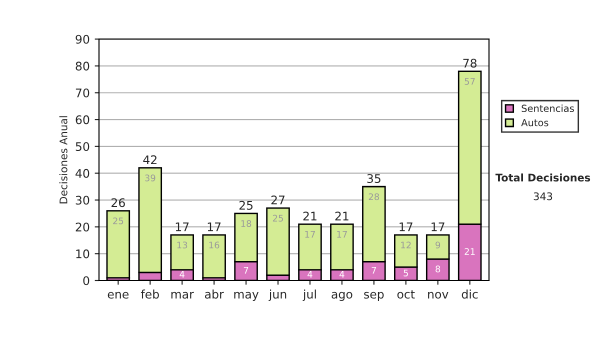 The width and height of the screenshot is (600, 340). What do you see at coordinates (83, 147) in the screenshot?
I see `y-tick-label: 50` at bounding box center [83, 147].